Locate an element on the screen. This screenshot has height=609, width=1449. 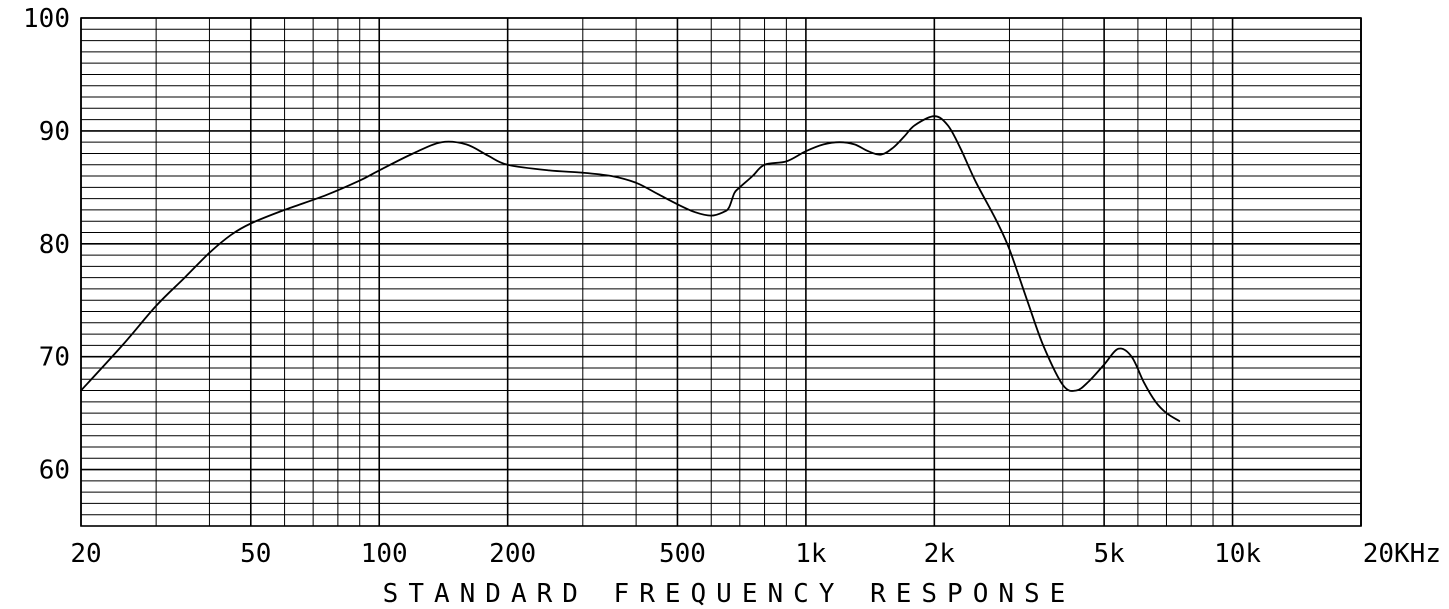
x-tick-label: 5k is located at coordinates (1109, 554).